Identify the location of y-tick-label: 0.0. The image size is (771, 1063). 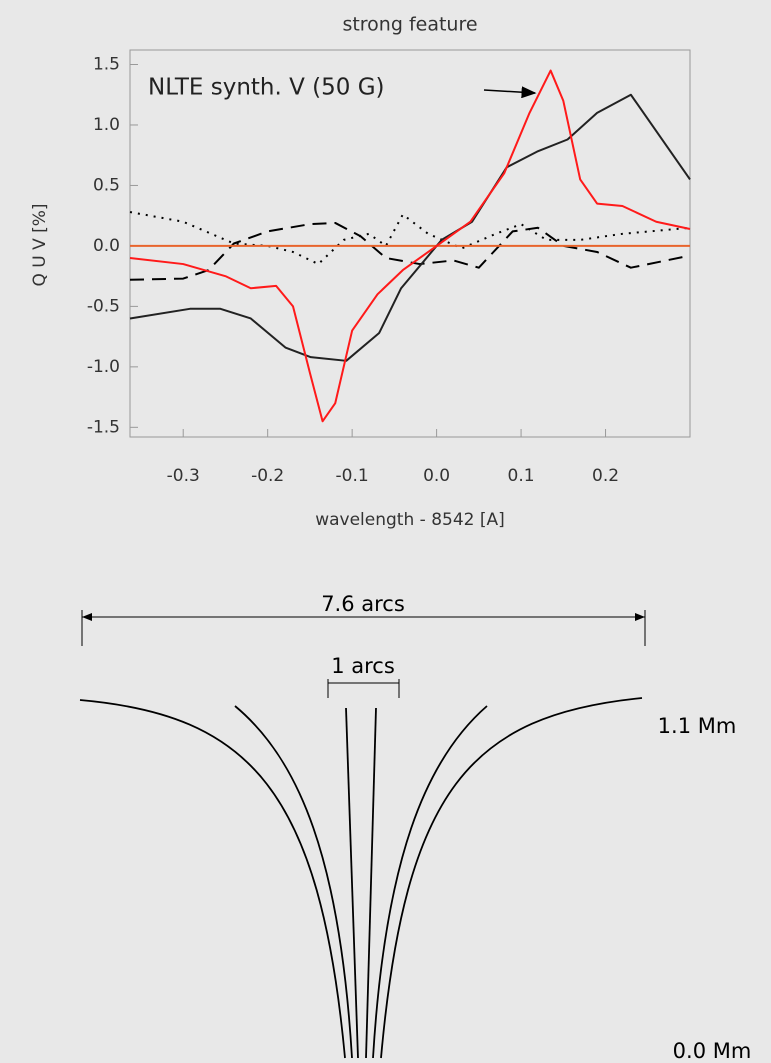
(106, 246).